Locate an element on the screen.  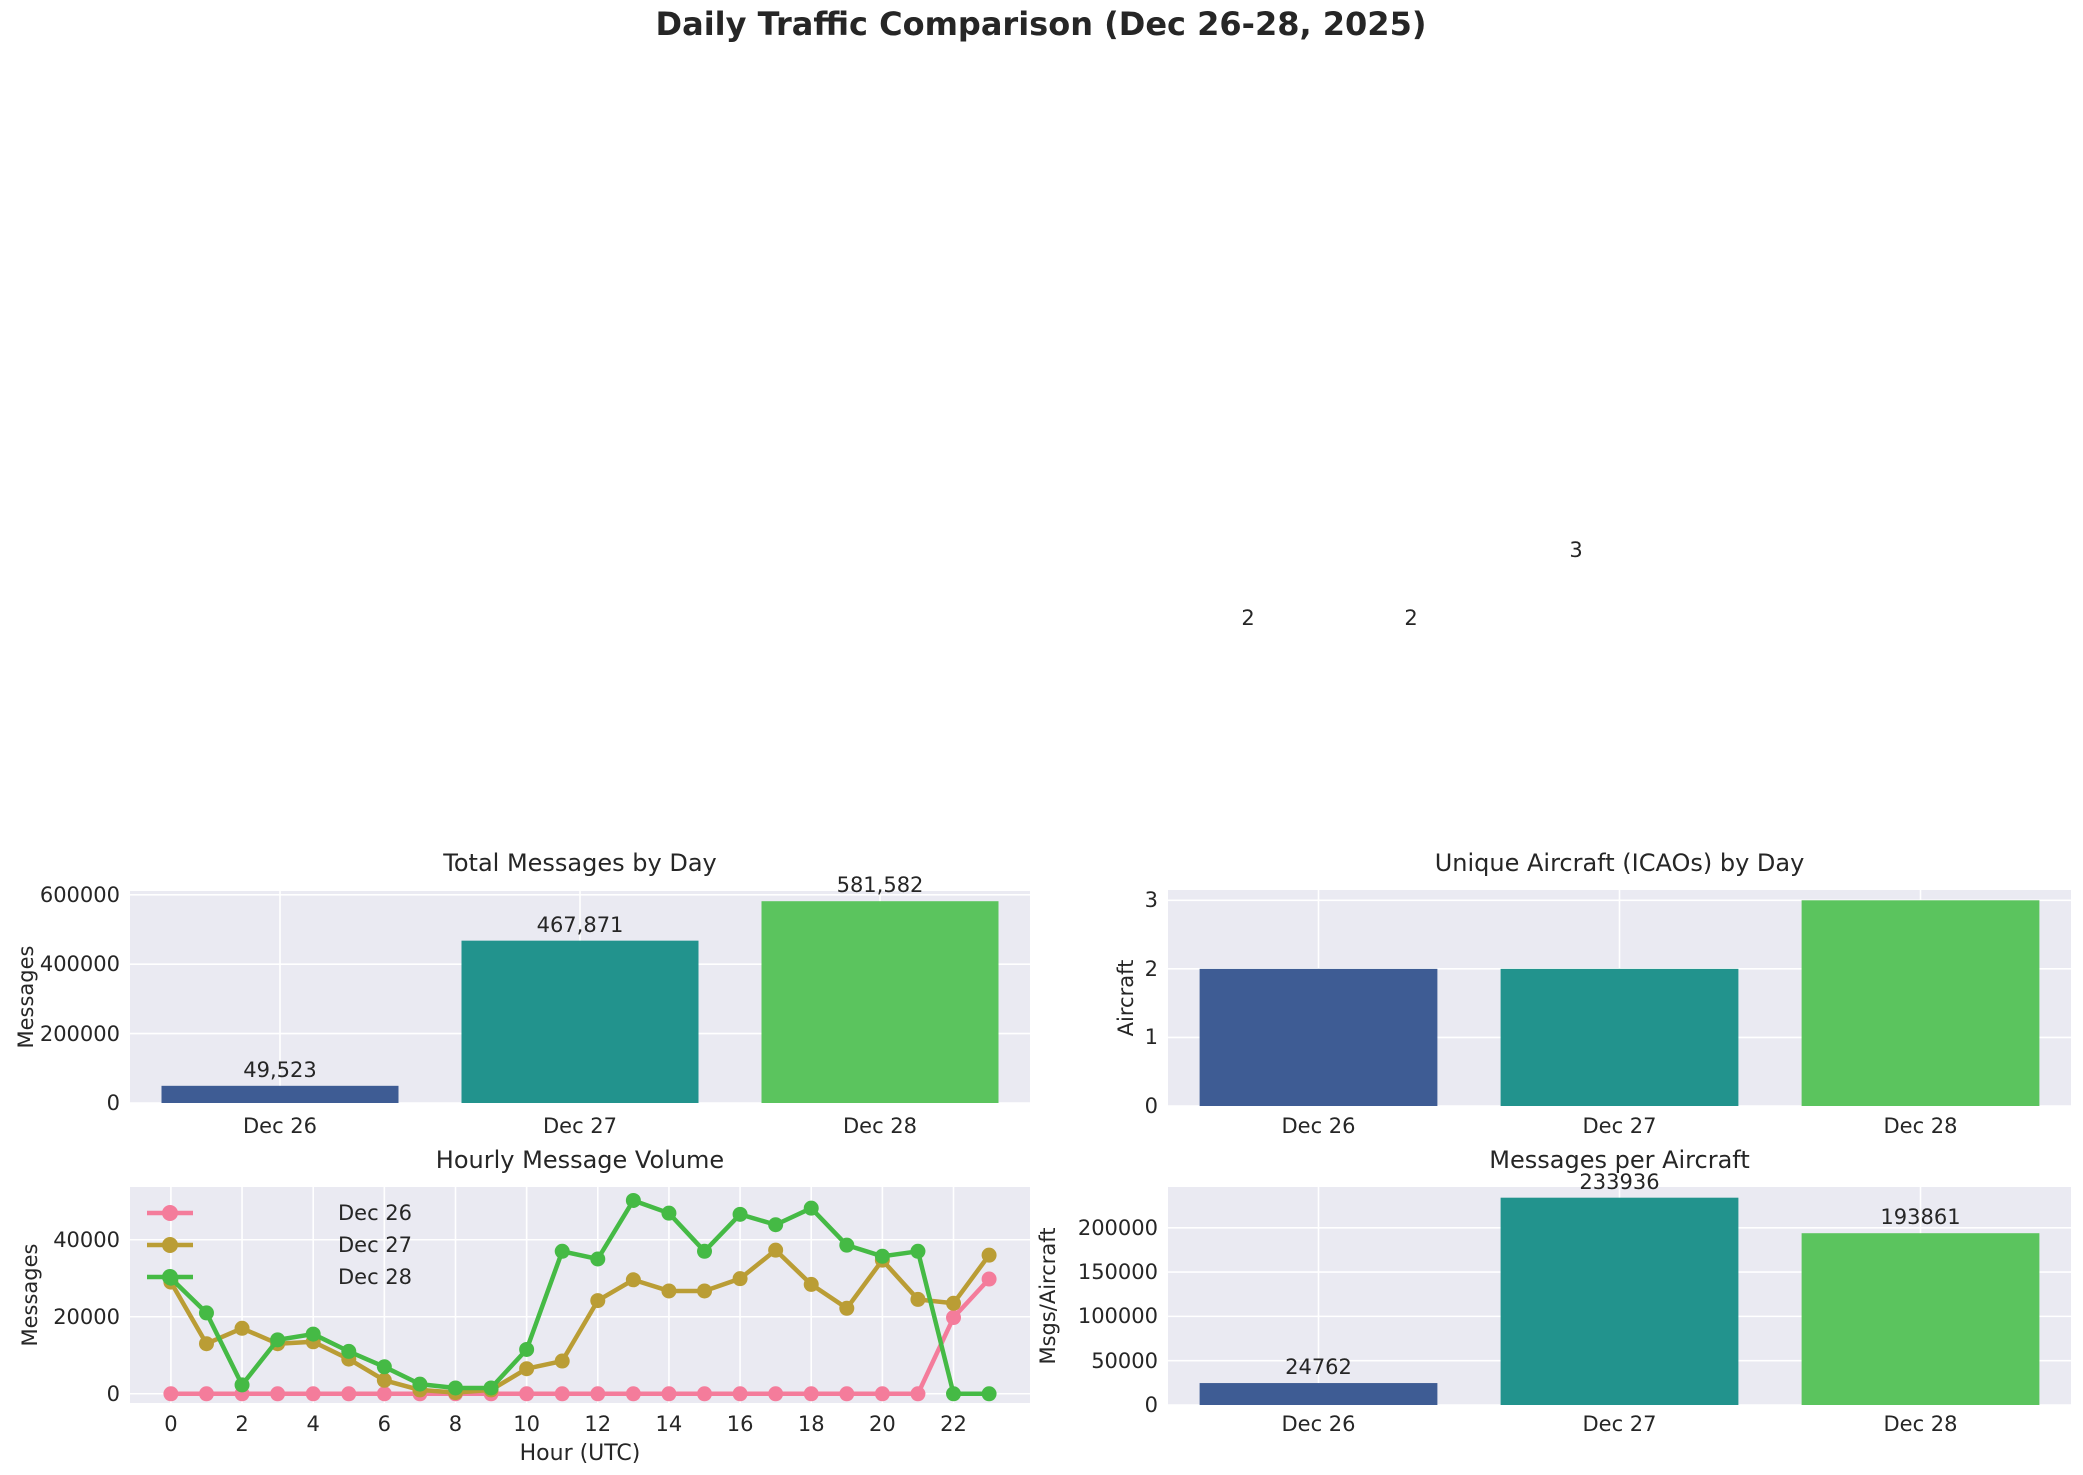
x-tick-label: 4 is located at coordinates (313, 1424).